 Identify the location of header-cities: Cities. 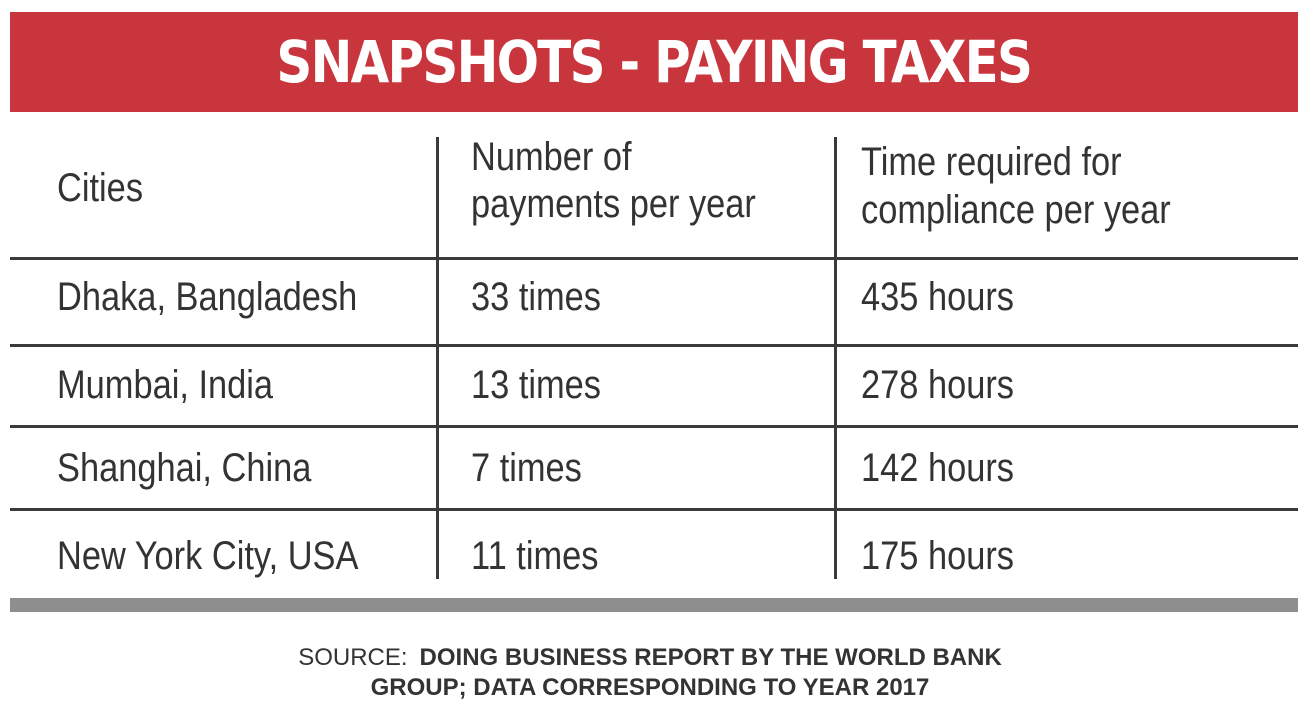
(100, 188).